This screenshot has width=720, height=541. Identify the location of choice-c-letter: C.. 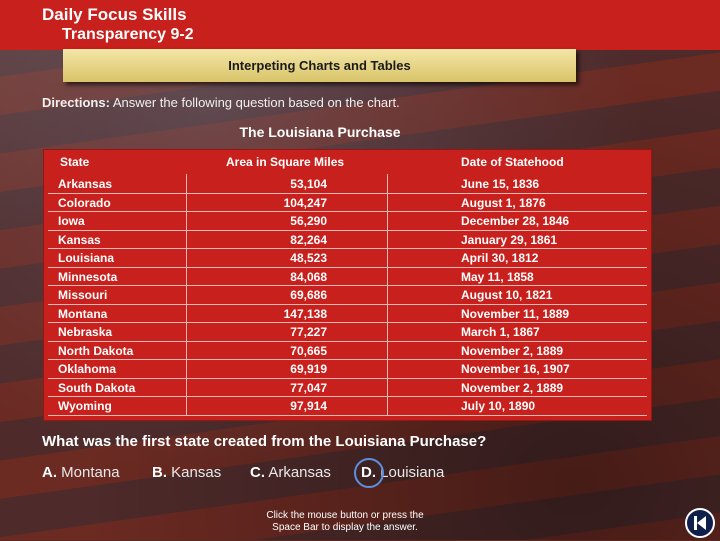
(257, 472).